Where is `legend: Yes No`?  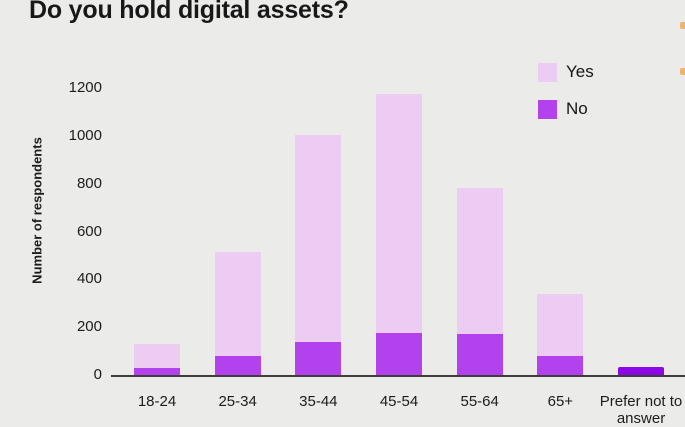
legend: Yes No is located at coordinates (566, 99).